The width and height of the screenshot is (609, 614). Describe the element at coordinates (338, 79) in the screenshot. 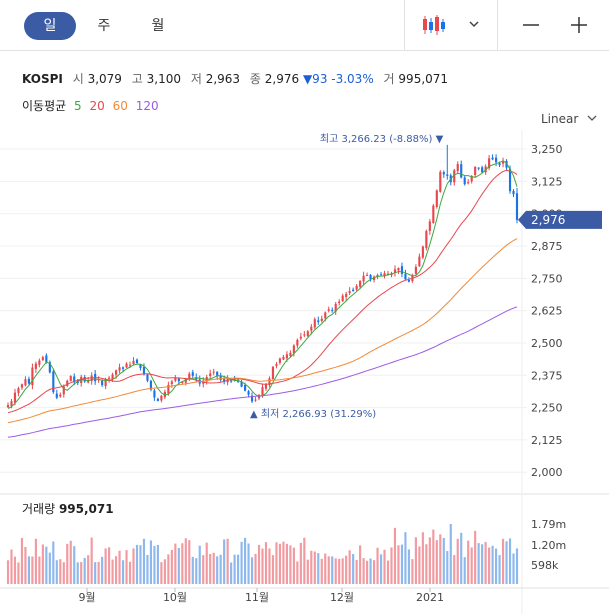

I see `change-value: ▼93 -3.03%` at that location.